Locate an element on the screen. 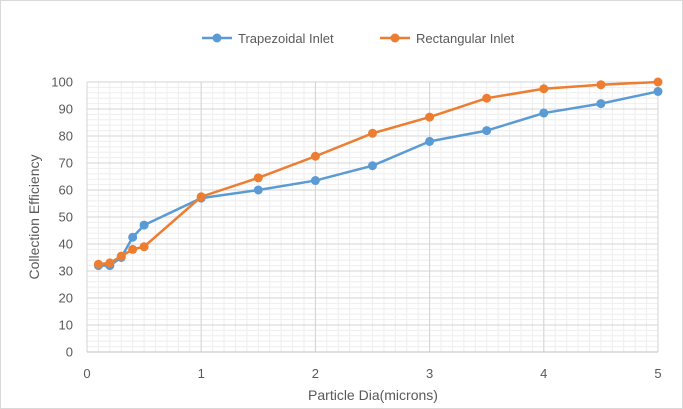  y-tick-label: 60 is located at coordinates (66, 190).